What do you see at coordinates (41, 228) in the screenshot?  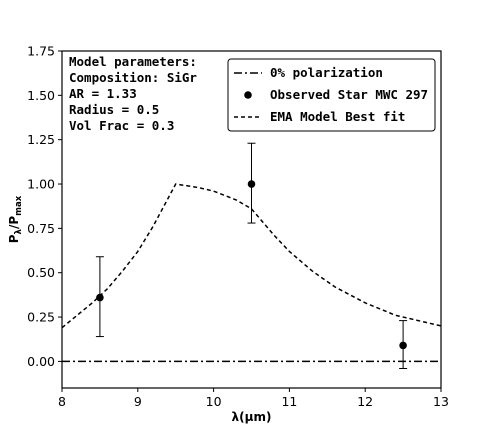 I see `y-tick-label: 0.75` at bounding box center [41, 228].